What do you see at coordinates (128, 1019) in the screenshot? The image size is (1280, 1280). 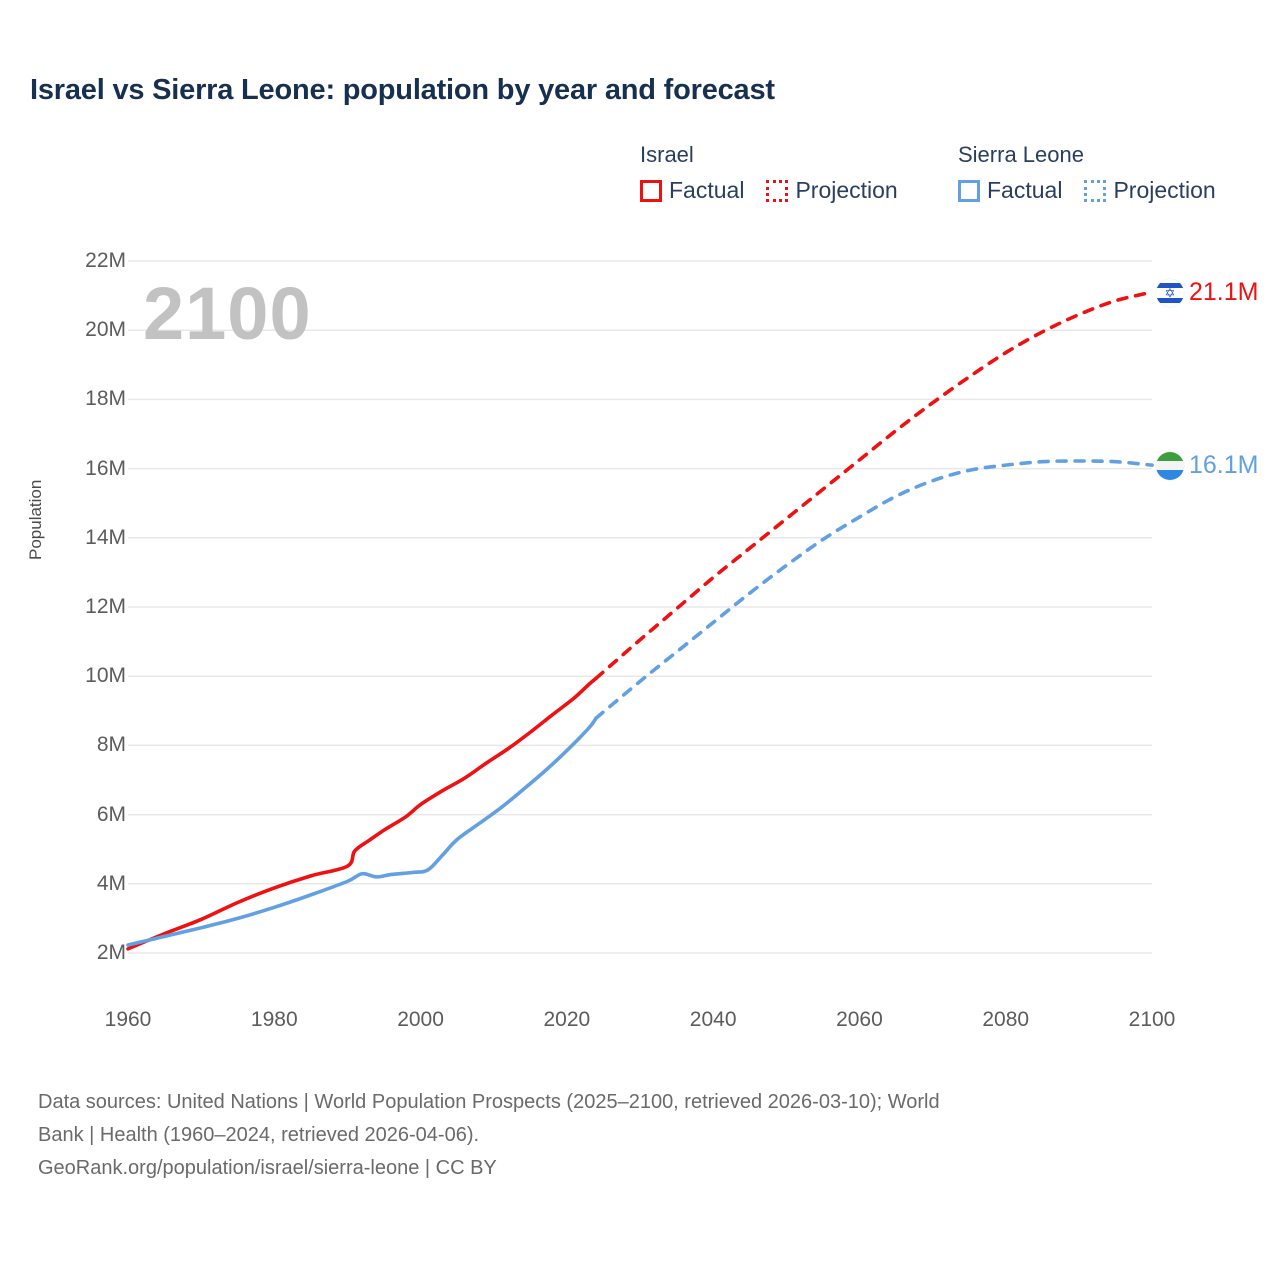 I see `x-tick-label: 1960` at bounding box center [128, 1019].